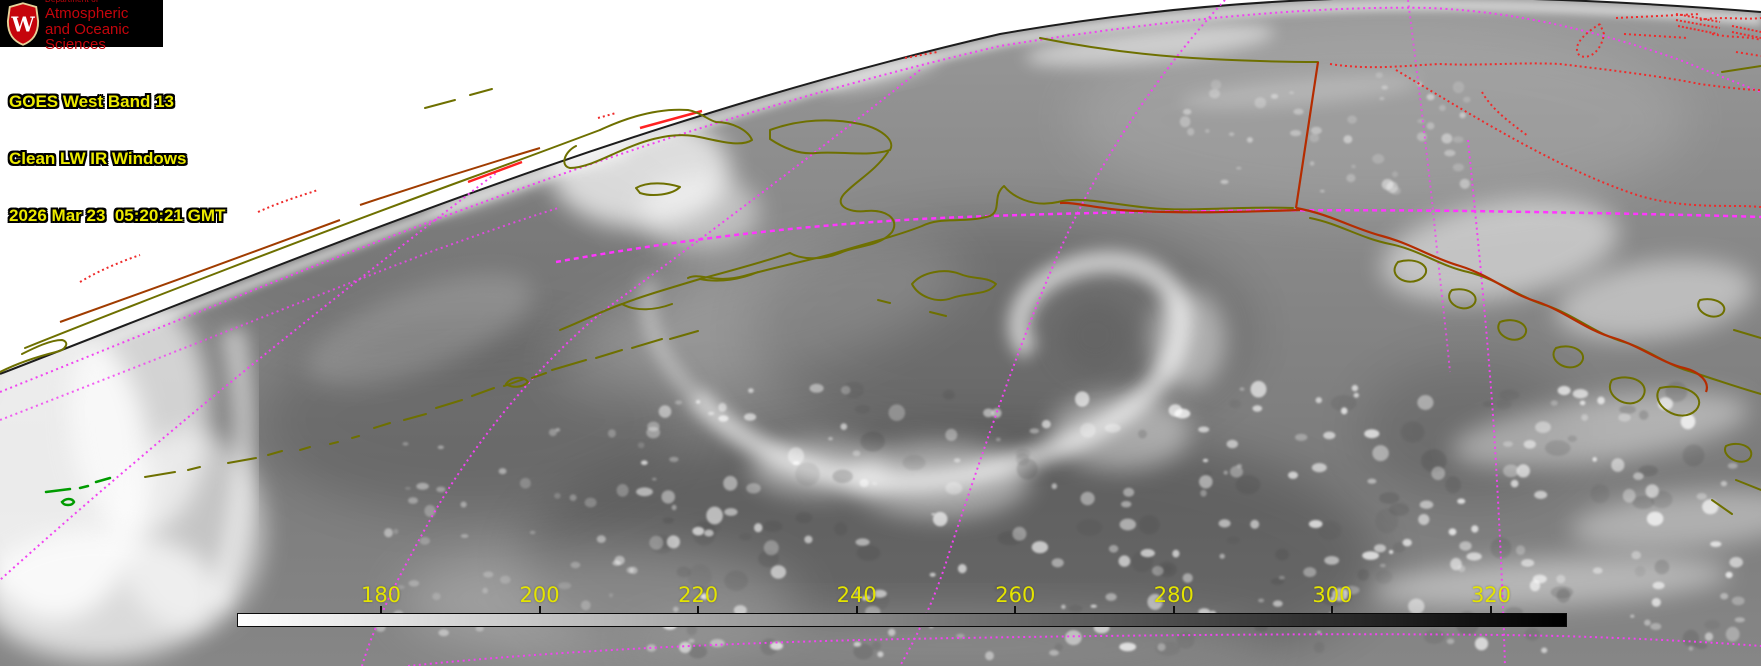 This screenshot has height=666, width=1761. What do you see at coordinates (117, 215) in the screenshot?
I see `timestamp-label: 2026 Mar 23 05:20:21 GMT` at bounding box center [117, 215].